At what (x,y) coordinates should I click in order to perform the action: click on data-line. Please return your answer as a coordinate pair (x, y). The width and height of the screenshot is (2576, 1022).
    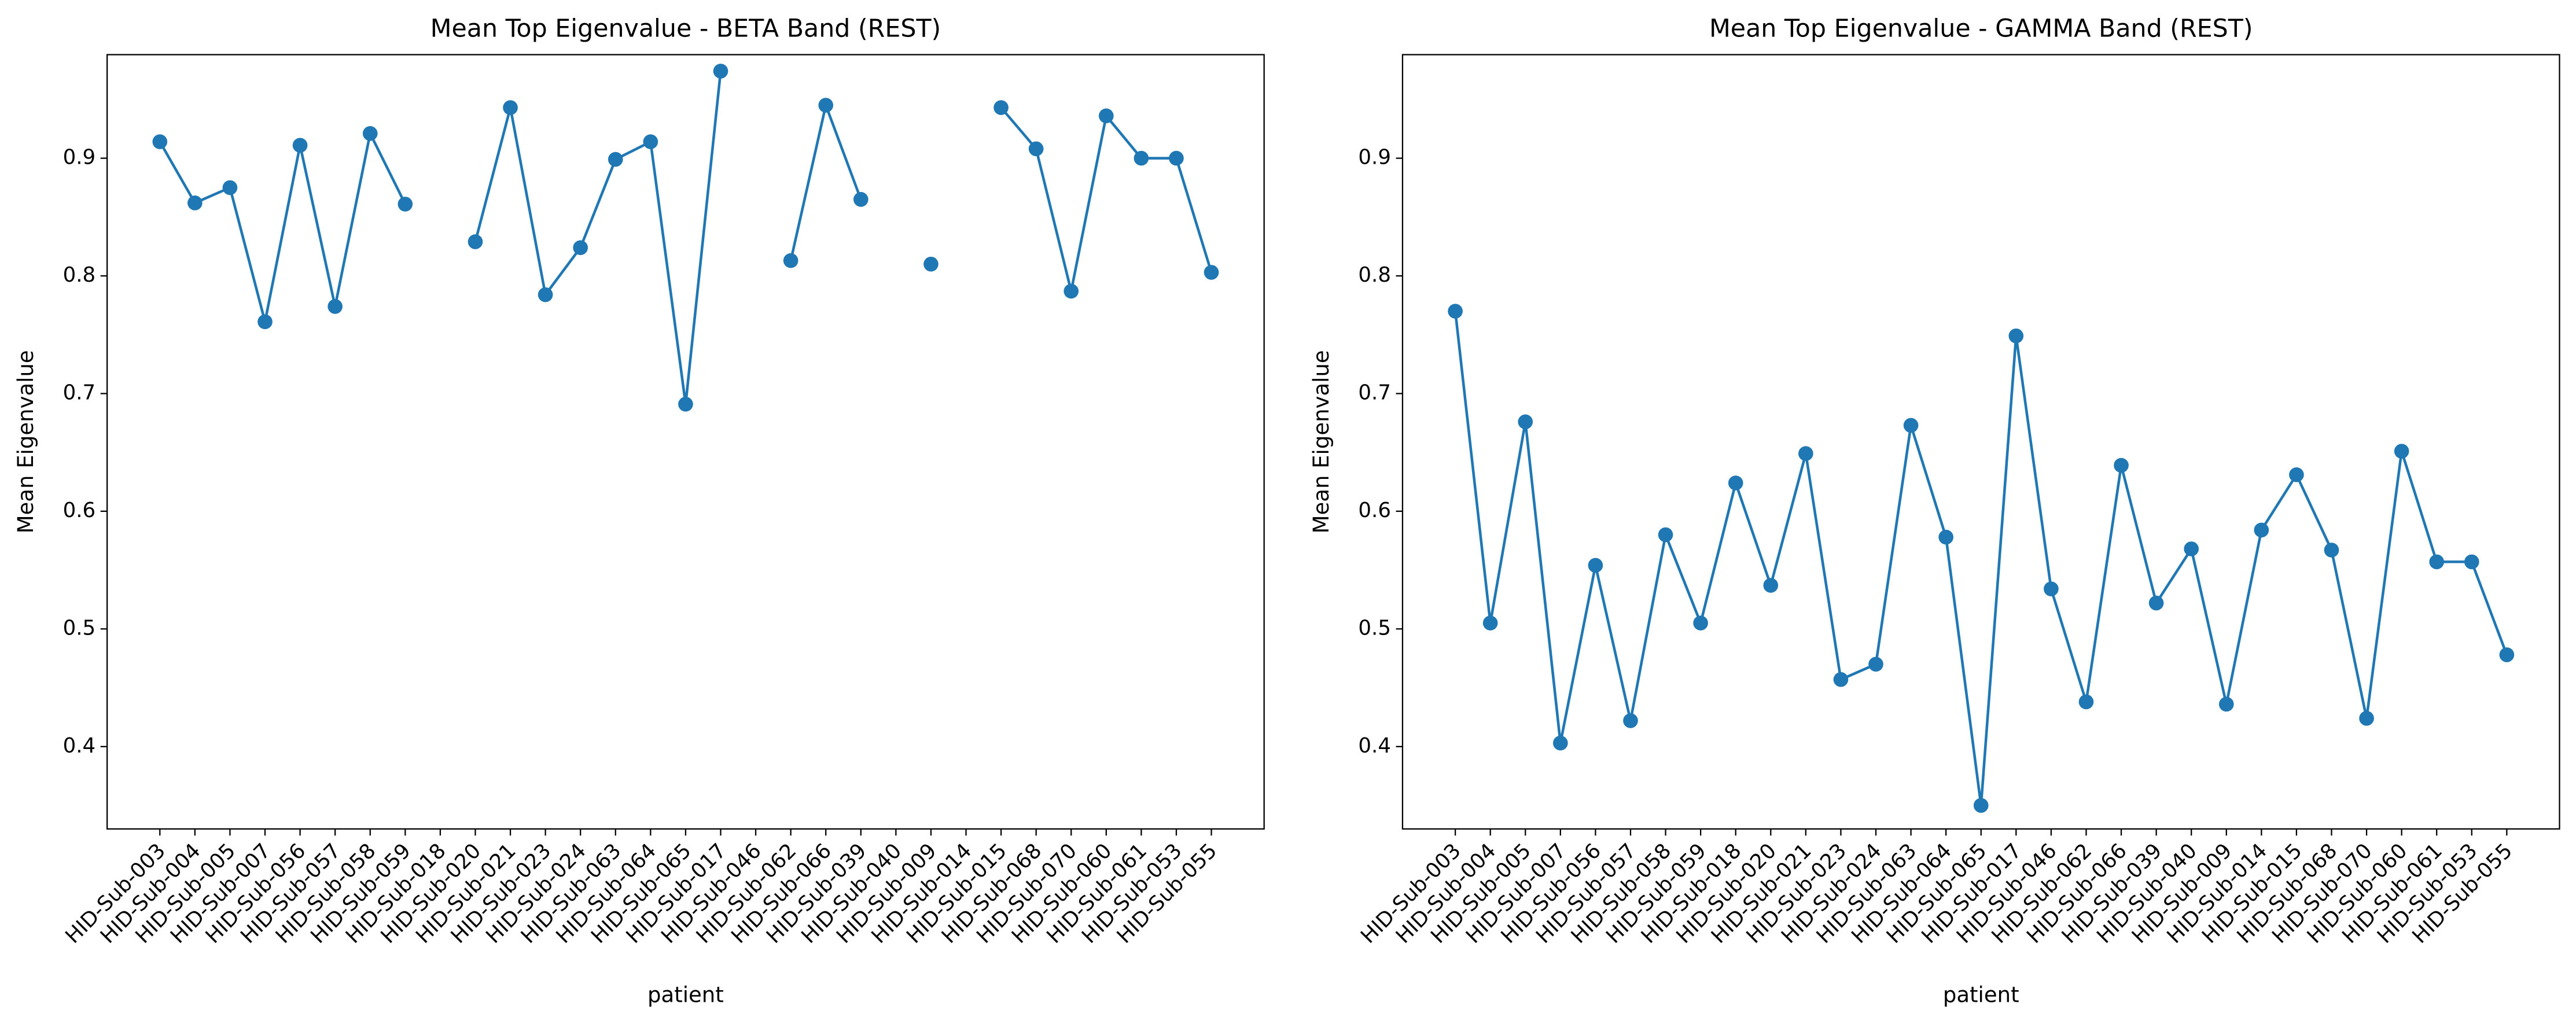
    Looking at the image, I should click on (686, 238).